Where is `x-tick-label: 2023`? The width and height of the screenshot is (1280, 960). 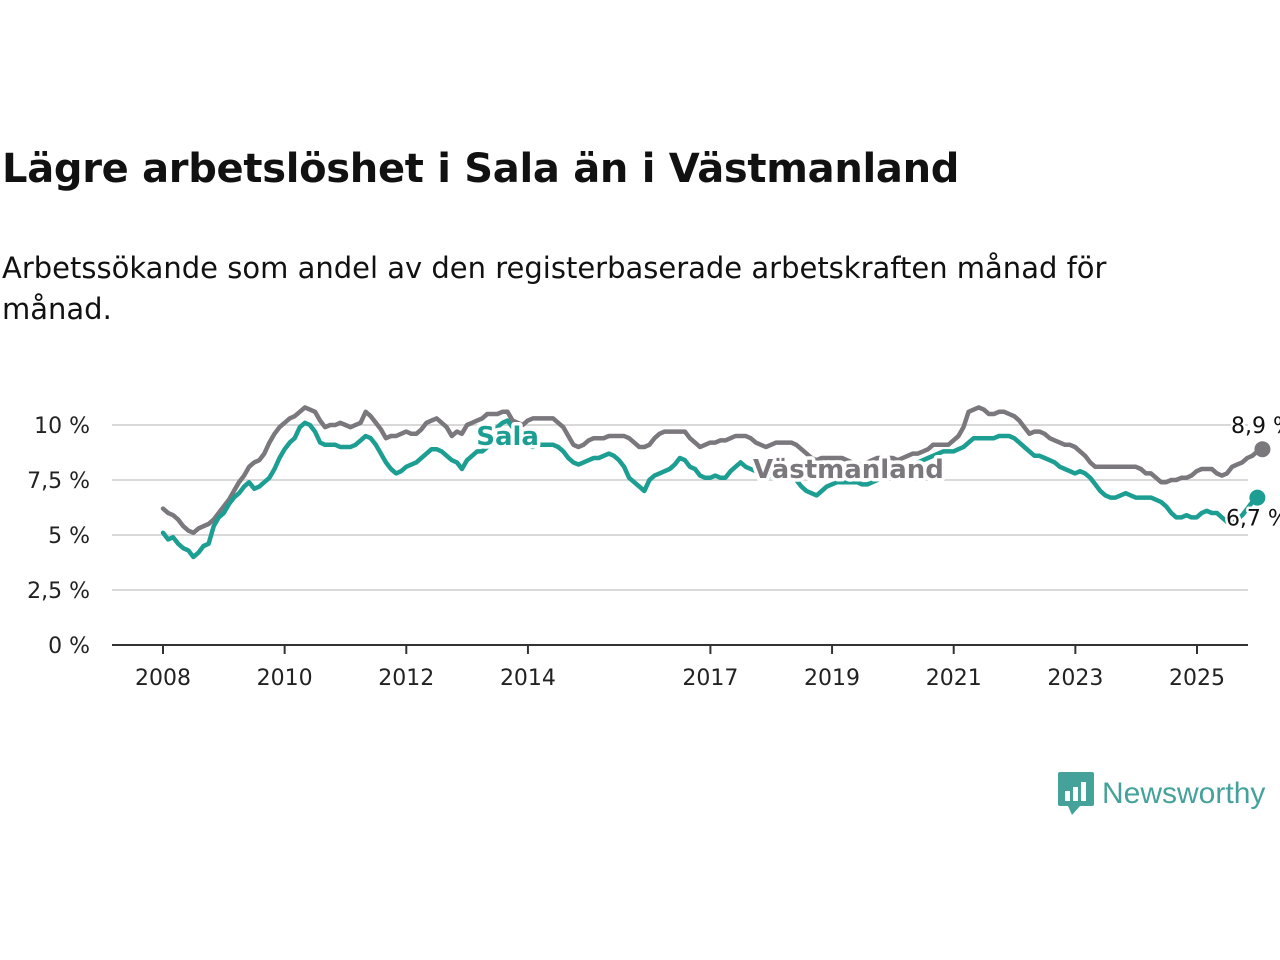 x-tick-label: 2023 is located at coordinates (1075, 678).